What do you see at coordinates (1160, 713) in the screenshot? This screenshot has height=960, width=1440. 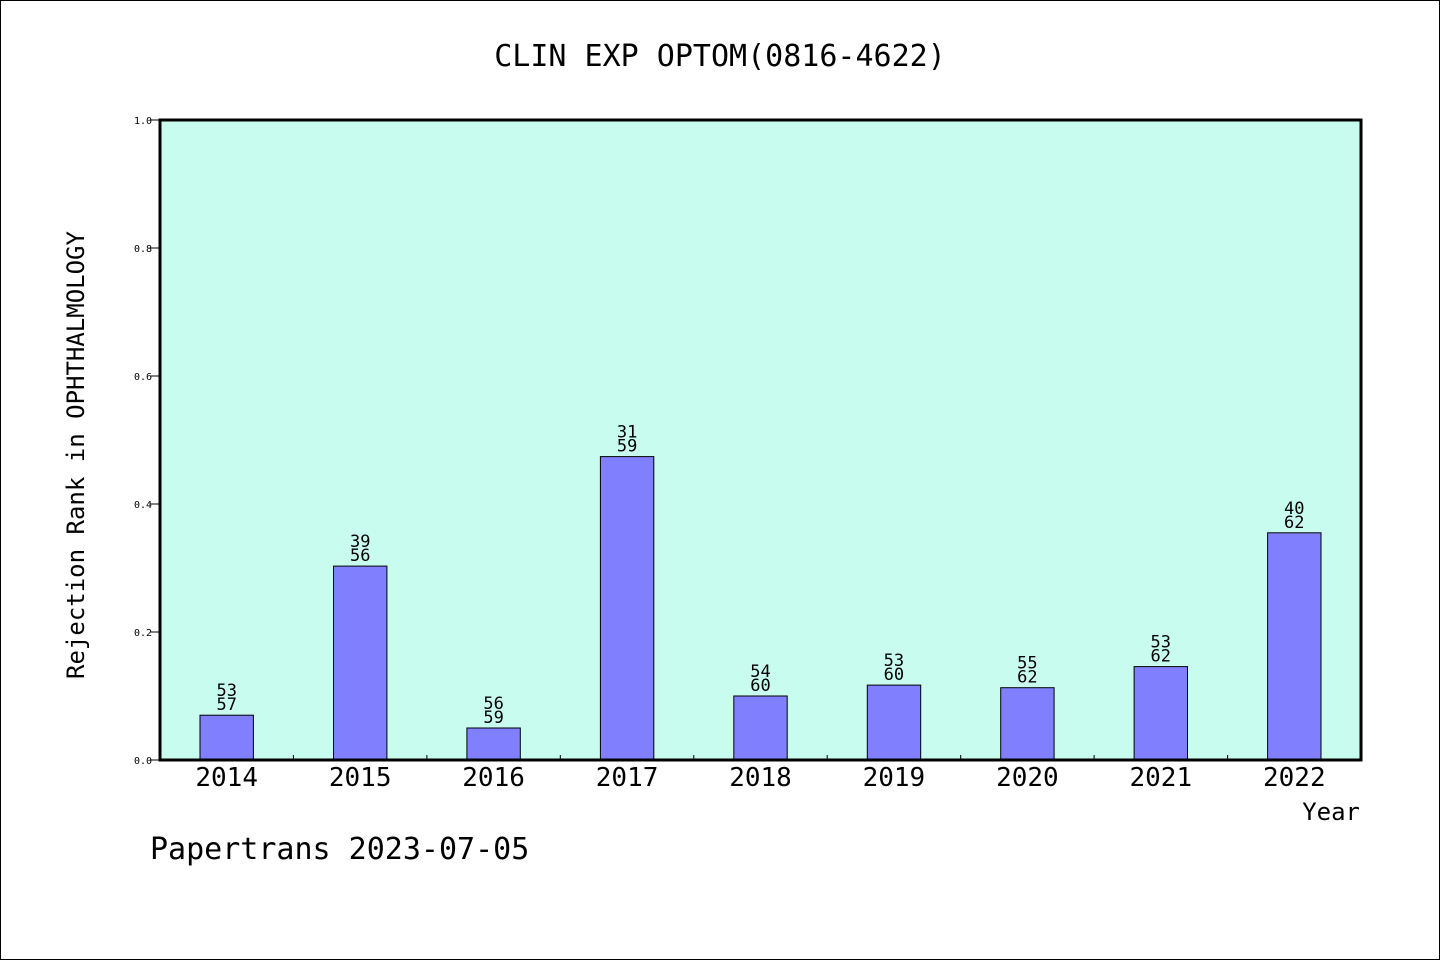 I see `bar-2021` at bounding box center [1160, 713].